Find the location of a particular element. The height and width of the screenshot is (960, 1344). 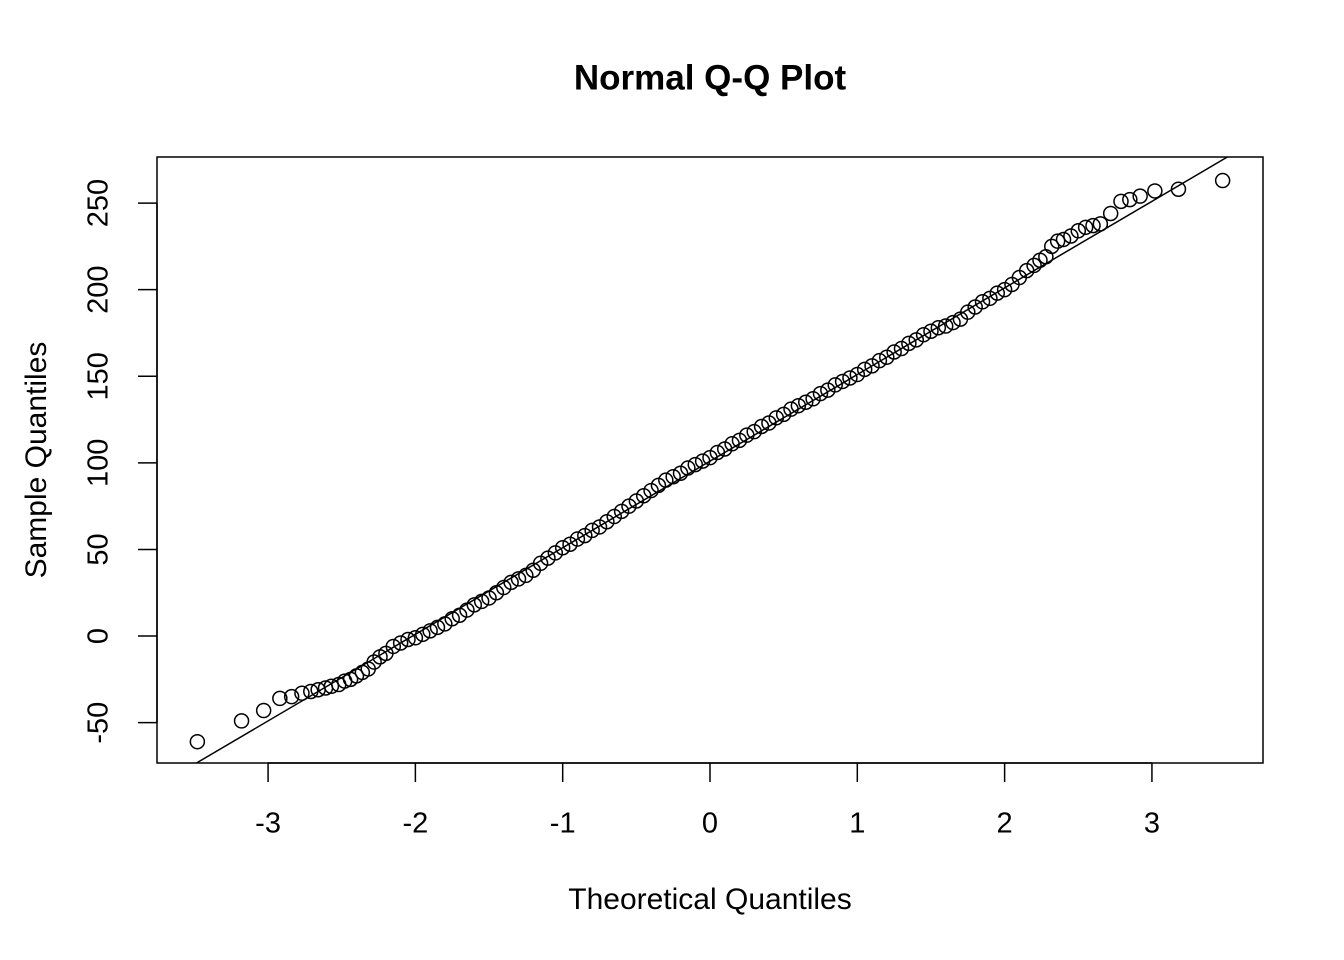

y-tick-label: 0 is located at coordinates (99, 636).